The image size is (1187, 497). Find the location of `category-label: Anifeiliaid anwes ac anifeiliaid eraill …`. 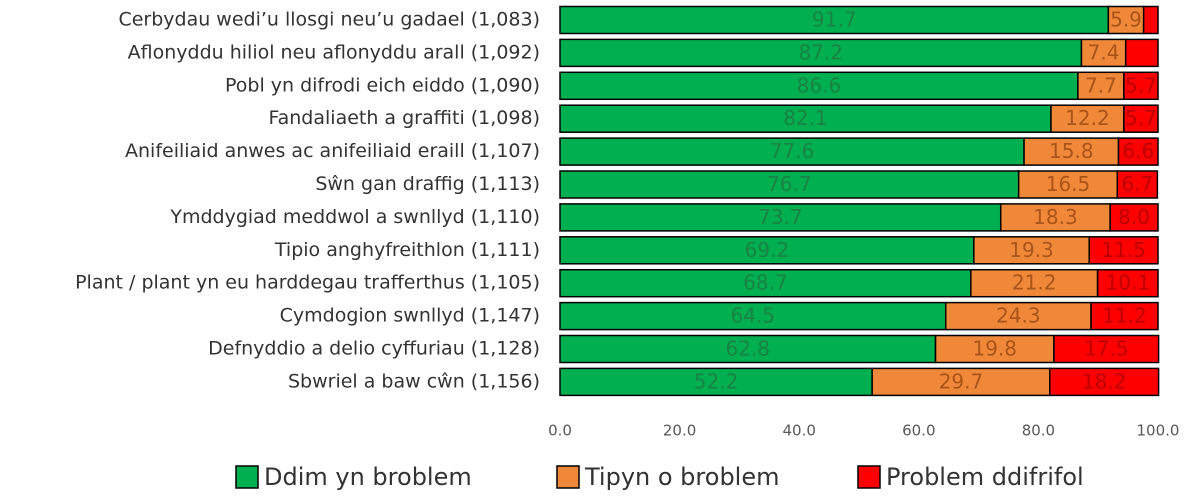

category-label: Anifeiliaid anwes ac anifeiliaid eraill … is located at coordinates (332, 151).